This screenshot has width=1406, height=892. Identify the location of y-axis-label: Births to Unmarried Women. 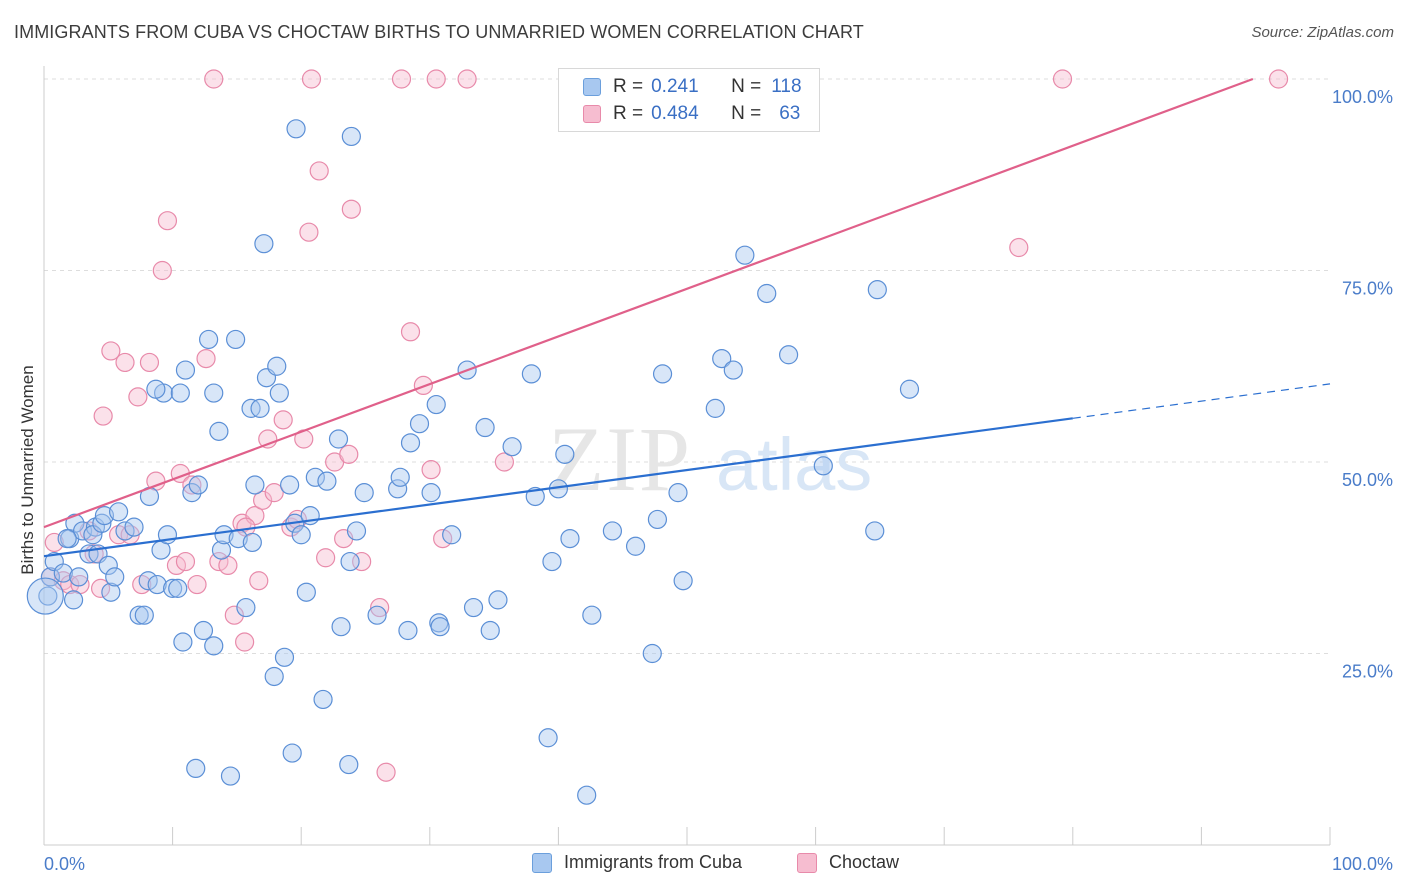
(27, 470).